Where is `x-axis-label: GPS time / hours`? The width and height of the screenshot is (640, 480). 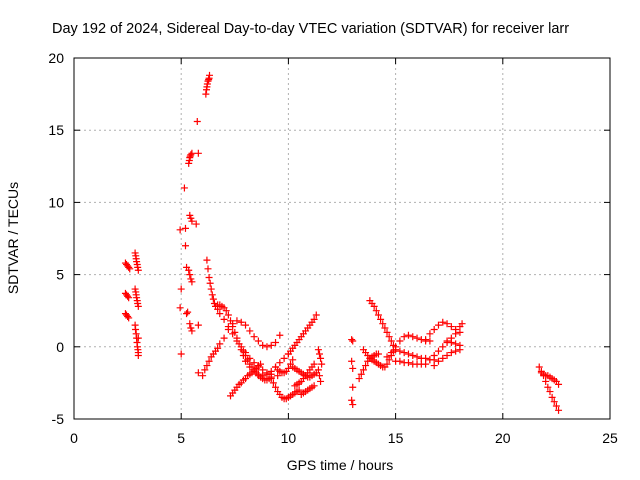
x-axis-label: GPS time / hours is located at coordinates (340, 465).